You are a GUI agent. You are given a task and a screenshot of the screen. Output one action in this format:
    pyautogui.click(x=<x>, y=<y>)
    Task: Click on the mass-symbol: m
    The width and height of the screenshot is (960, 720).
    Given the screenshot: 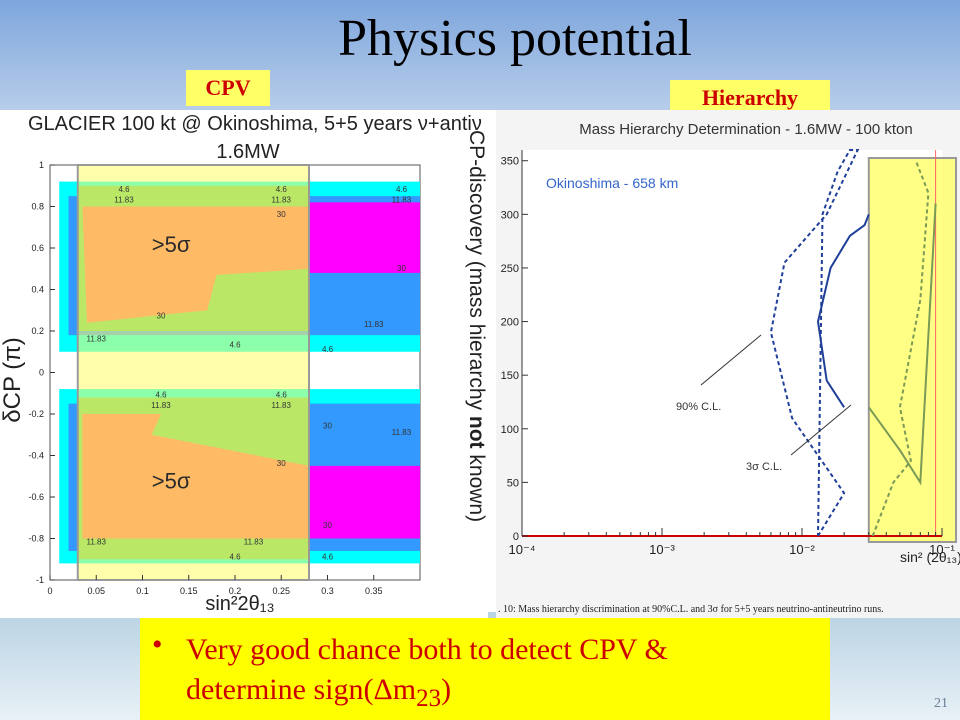 What is the action you would take?
    pyautogui.click(x=404, y=689)
    